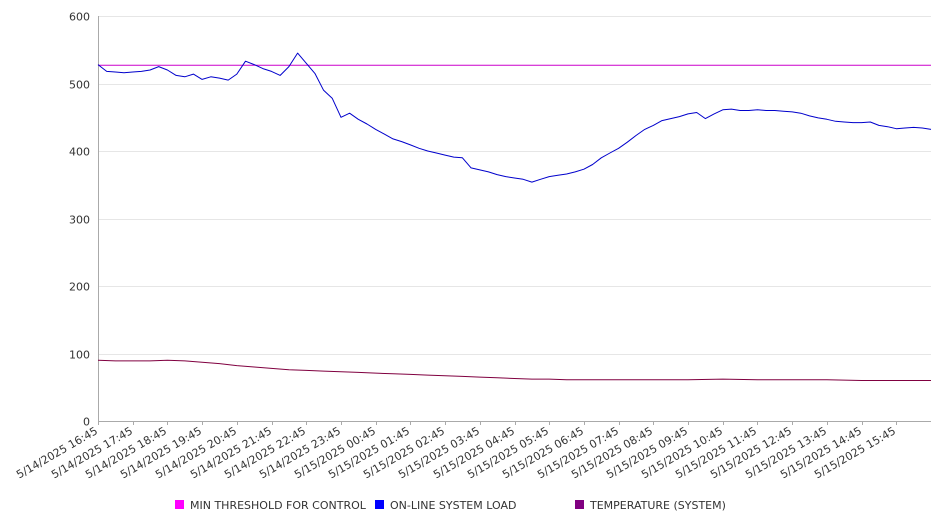  What do you see at coordinates (86, 422) in the screenshot?
I see `y-tick-label: 0` at bounding box center [86, 422].